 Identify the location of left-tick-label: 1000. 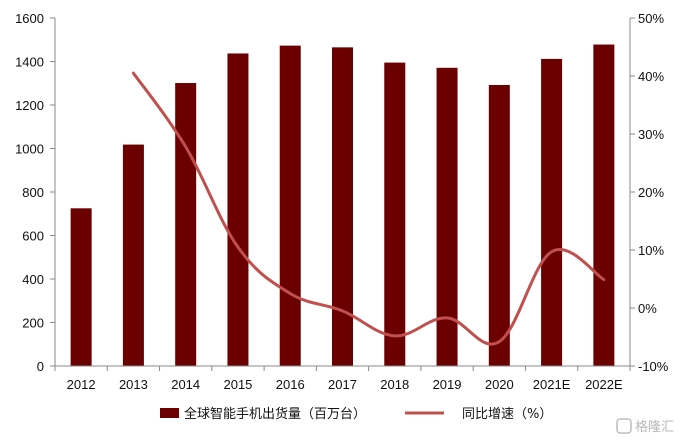
(29, 149).